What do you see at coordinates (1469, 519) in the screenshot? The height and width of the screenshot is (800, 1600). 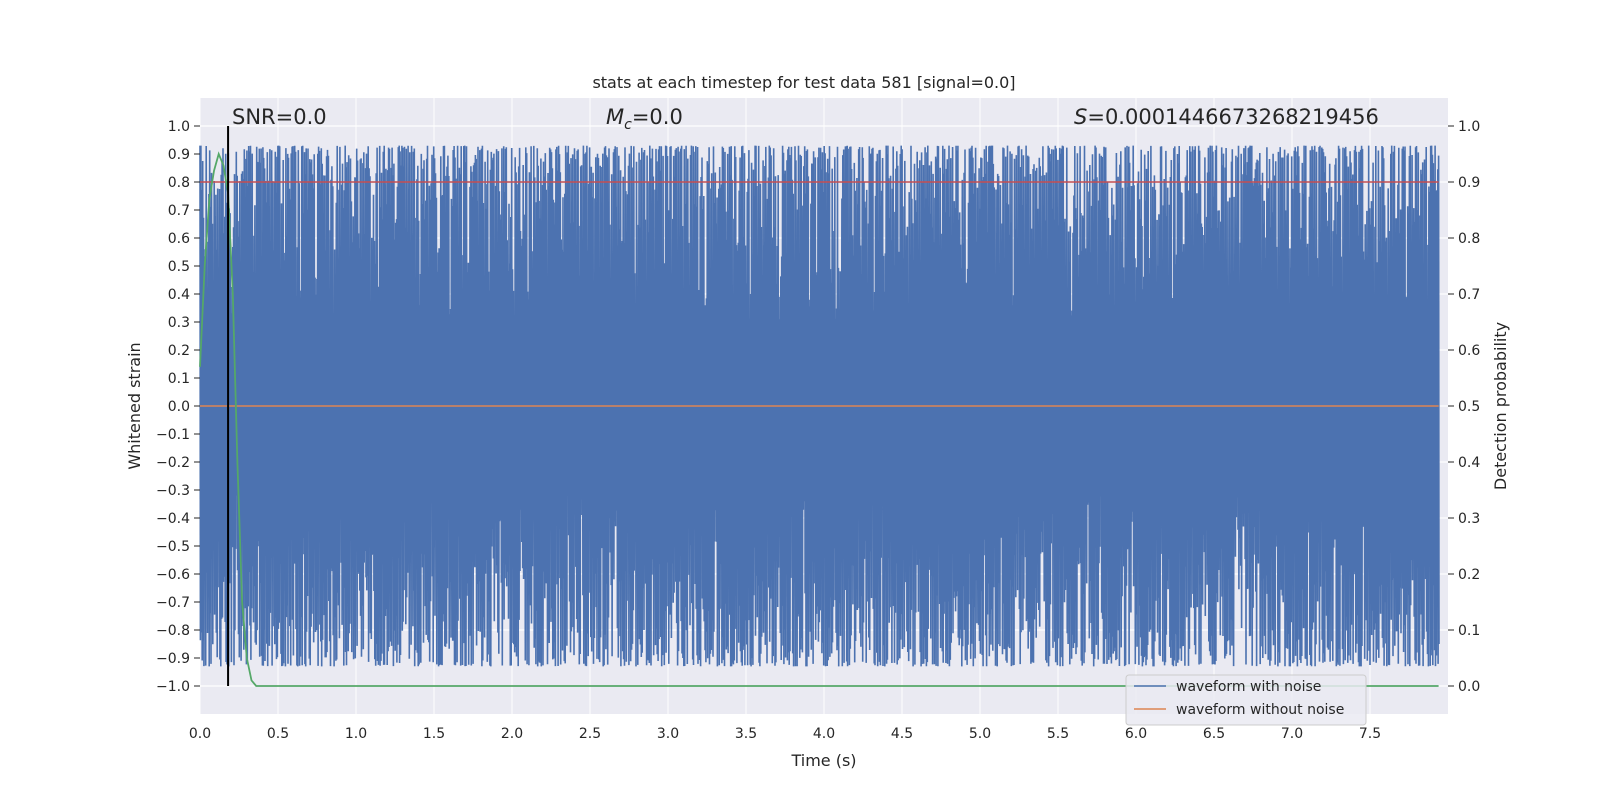 I see `y-right-tick-label: 0.3` at bounding box center [1469, 519].